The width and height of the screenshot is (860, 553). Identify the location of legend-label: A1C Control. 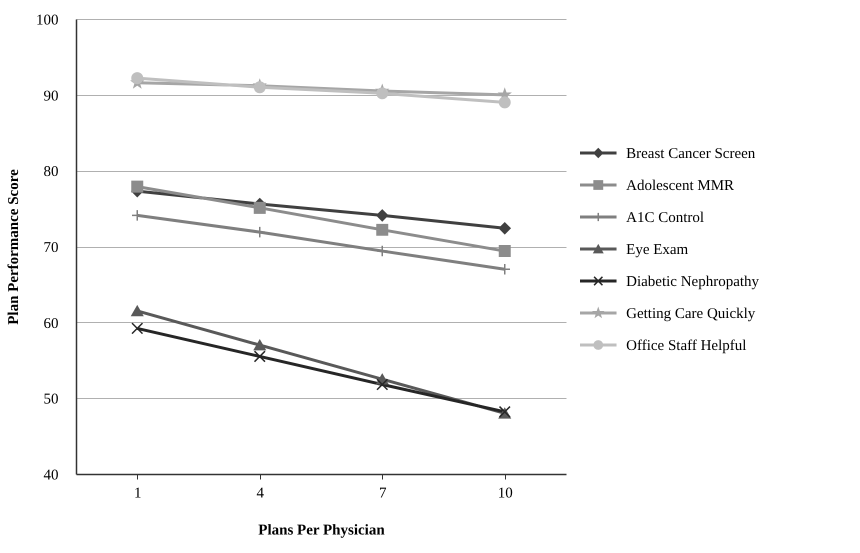
(665, 218).